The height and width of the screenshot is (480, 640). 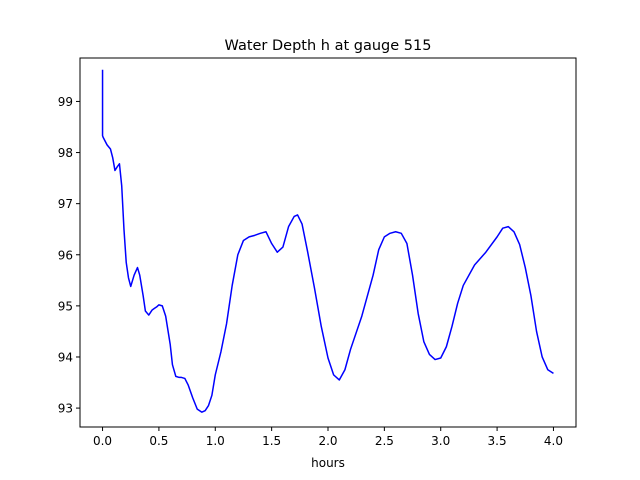 What do you see at coordinates (65, 204) in the screenshot?
I see `y-tick-label: 97` at bounding box center [65, 204].